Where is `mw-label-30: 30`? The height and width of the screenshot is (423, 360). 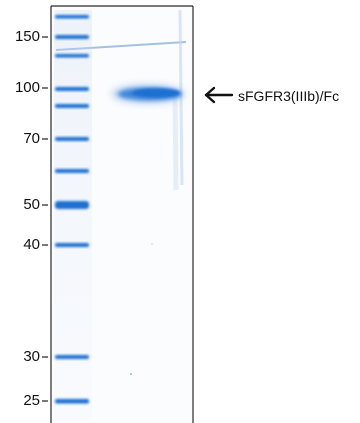 mw-label-30: 30 is located at coordinates (31, 356).